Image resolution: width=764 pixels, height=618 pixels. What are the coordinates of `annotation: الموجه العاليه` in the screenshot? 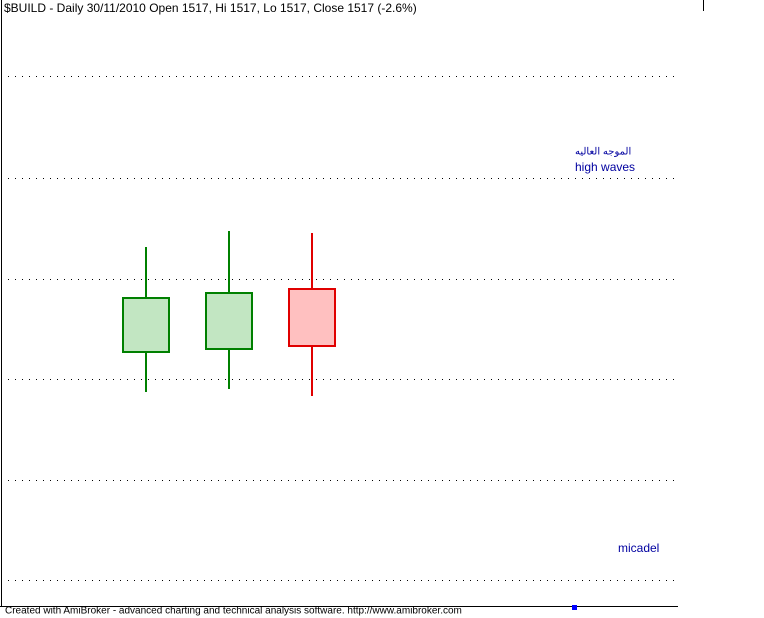 It's located at (603, 152).